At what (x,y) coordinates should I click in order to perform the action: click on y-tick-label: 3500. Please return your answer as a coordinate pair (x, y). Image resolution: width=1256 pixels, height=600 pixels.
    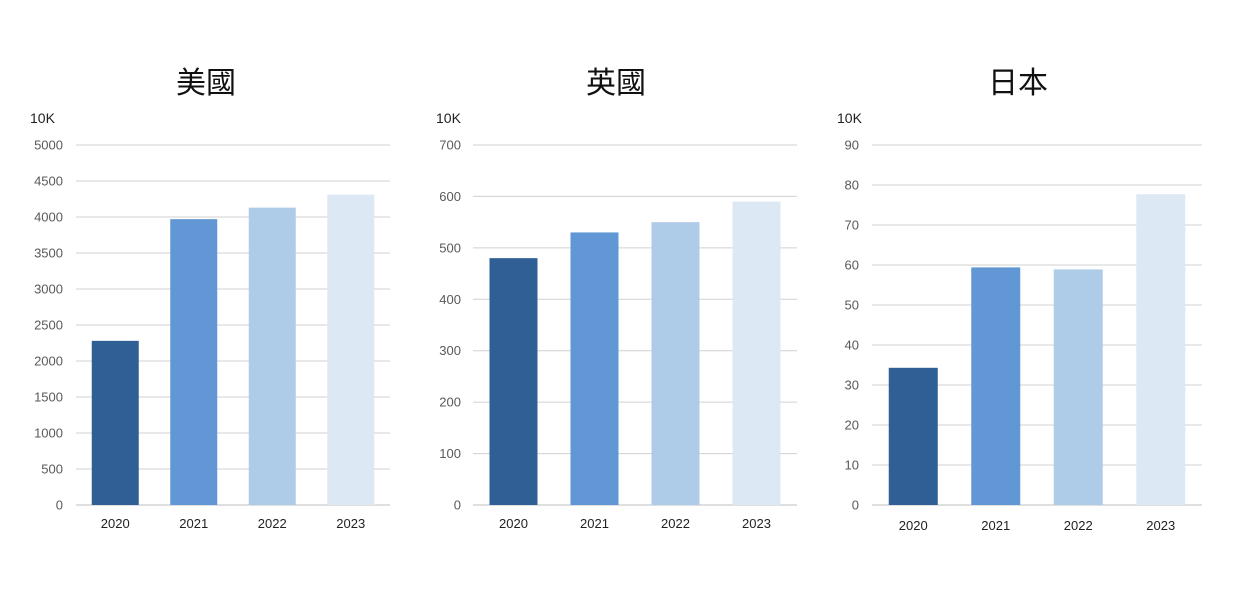
    Looking at the image, I should click on (48, 253).